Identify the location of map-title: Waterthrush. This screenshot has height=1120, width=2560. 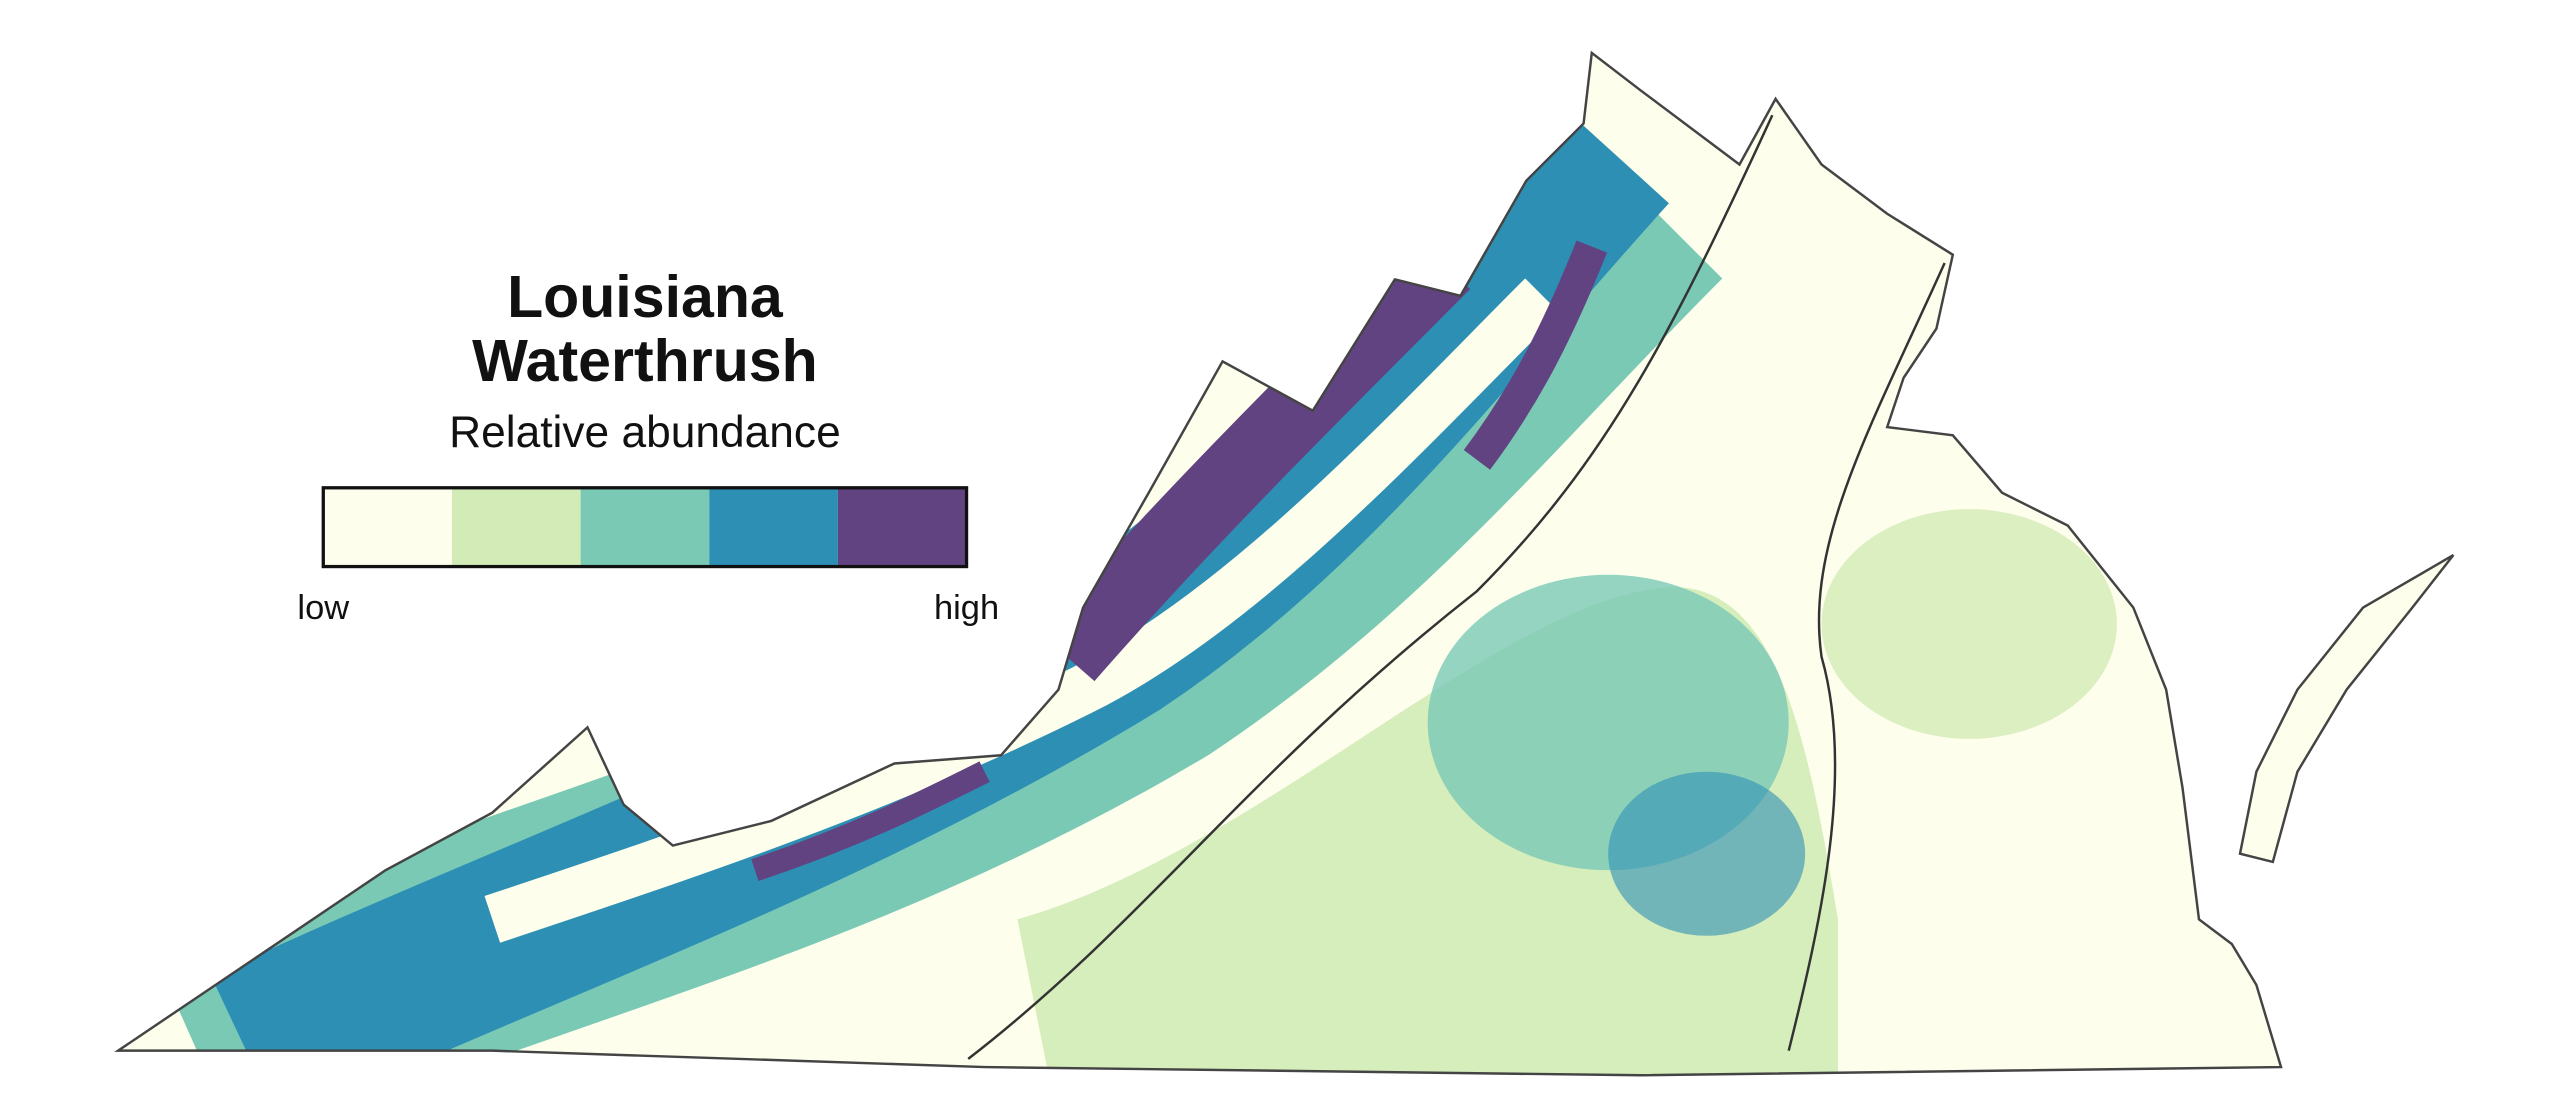
(645, 361).